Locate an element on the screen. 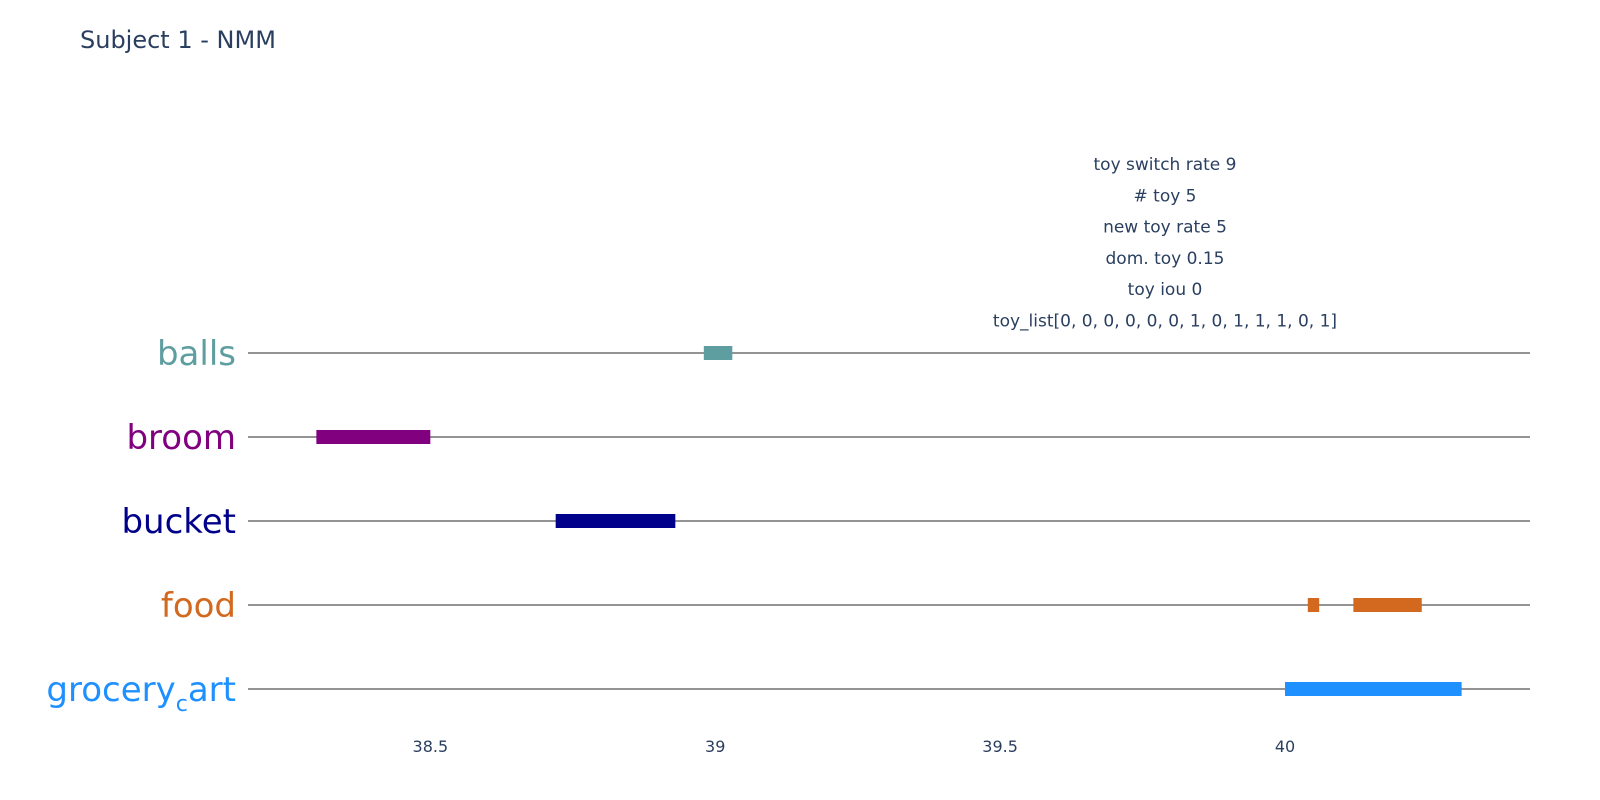 The image size is (1600, 800). row-grocery_cart: grocerycart is located at coordinates (788, 693).